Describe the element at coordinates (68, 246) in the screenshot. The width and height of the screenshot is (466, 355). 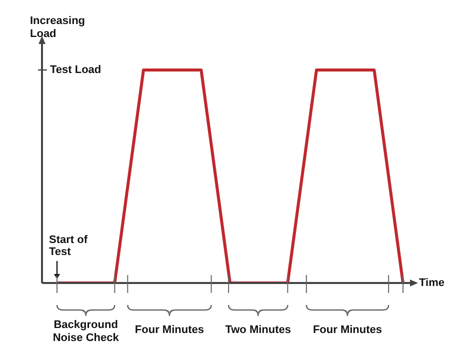
I see `annotation: Start of Test` at that location.